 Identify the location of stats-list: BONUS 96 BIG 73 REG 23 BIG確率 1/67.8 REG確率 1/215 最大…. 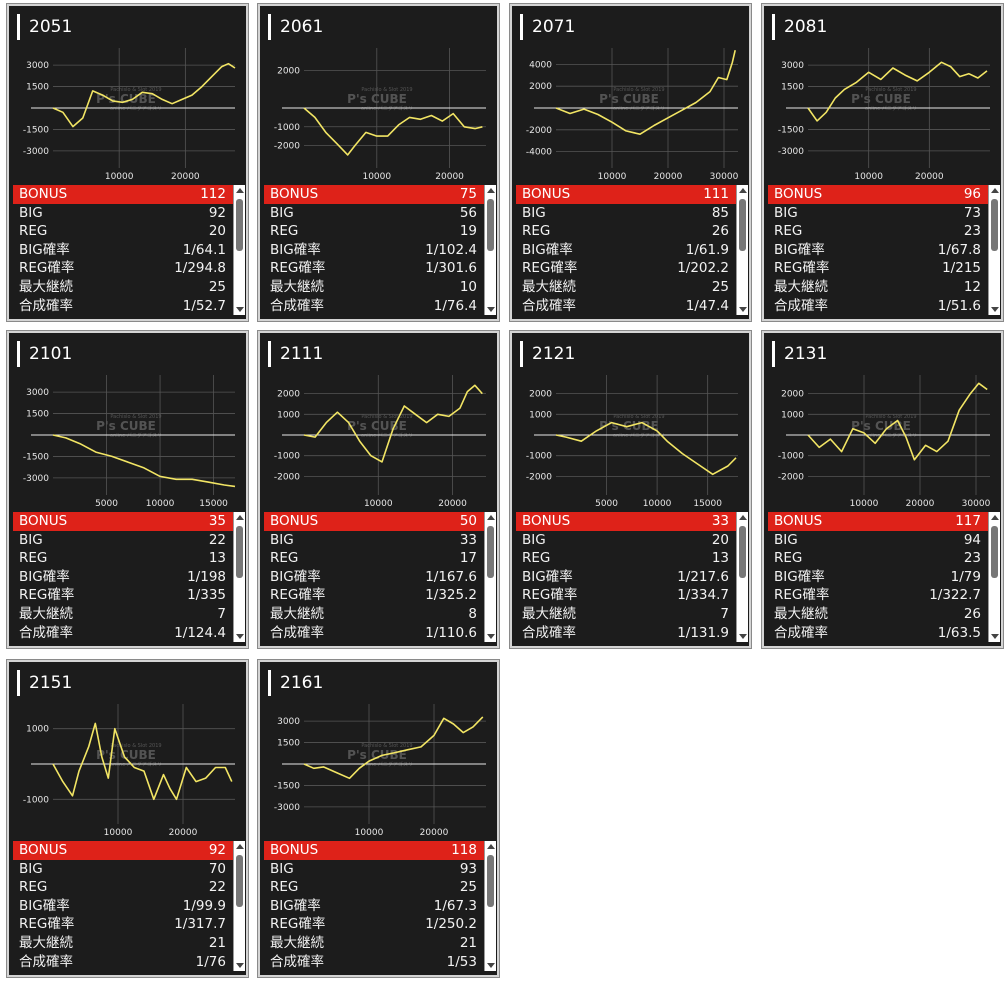
(878, 250).